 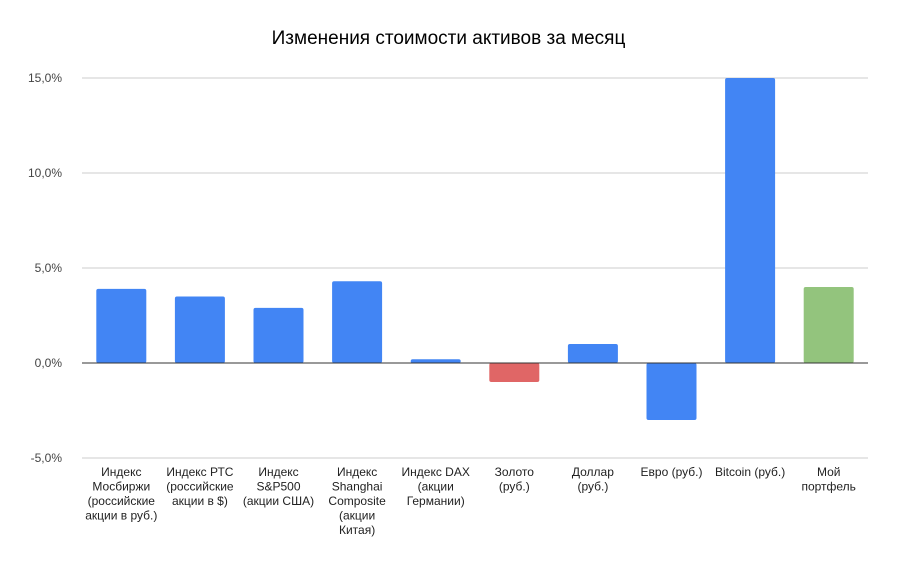 I want to click on chart-title: Изменения стоимости активов за месяц, so click(x=448, y=38).